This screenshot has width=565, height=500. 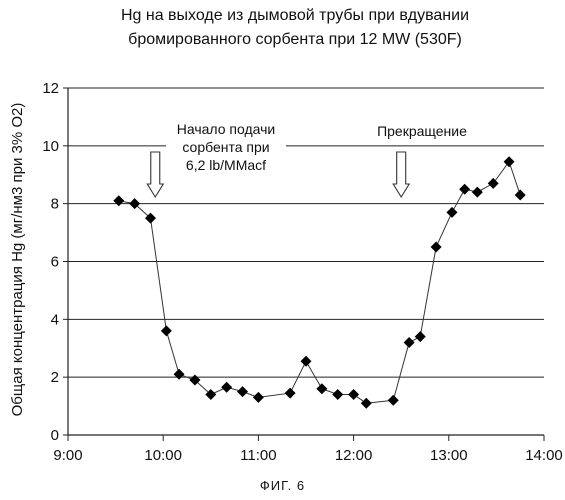 What do you see at coordinates (422, 131) in the screenshot?
I see `annotation-text-line: Прекращение` at bounding box center [422, 131].